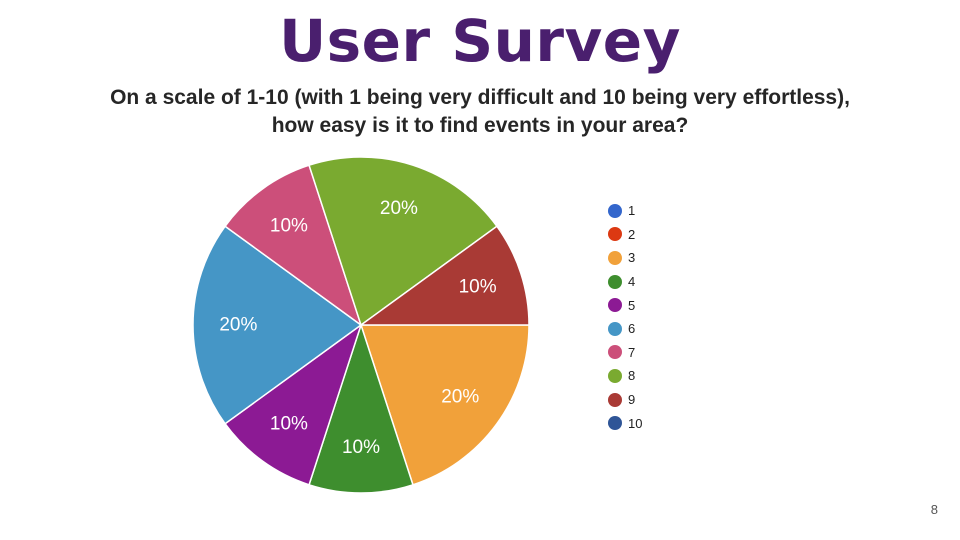 This screenshot has width=960, height=540. I want to click on legend-item-4: 4, so click(625, 282).